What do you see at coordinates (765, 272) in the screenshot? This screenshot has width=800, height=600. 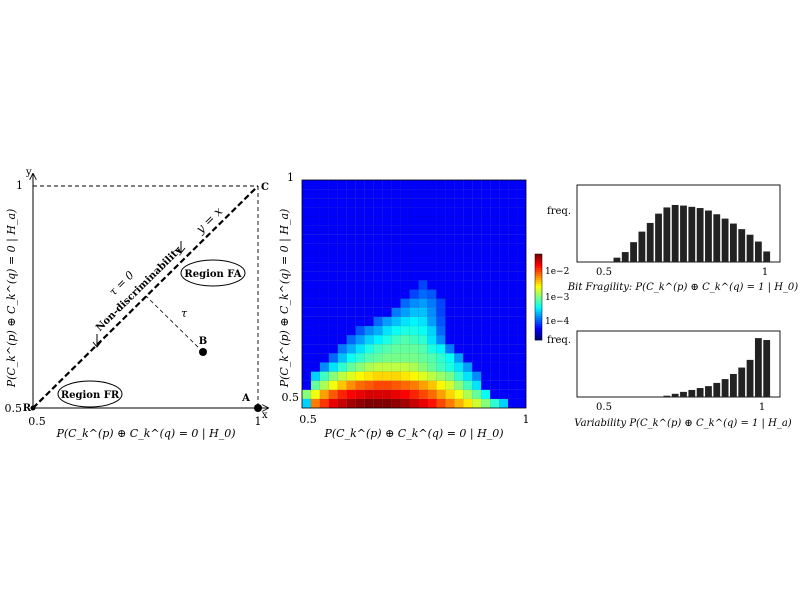 I see `fragility-xtick-max: 1` at bounding box center [765, 272].